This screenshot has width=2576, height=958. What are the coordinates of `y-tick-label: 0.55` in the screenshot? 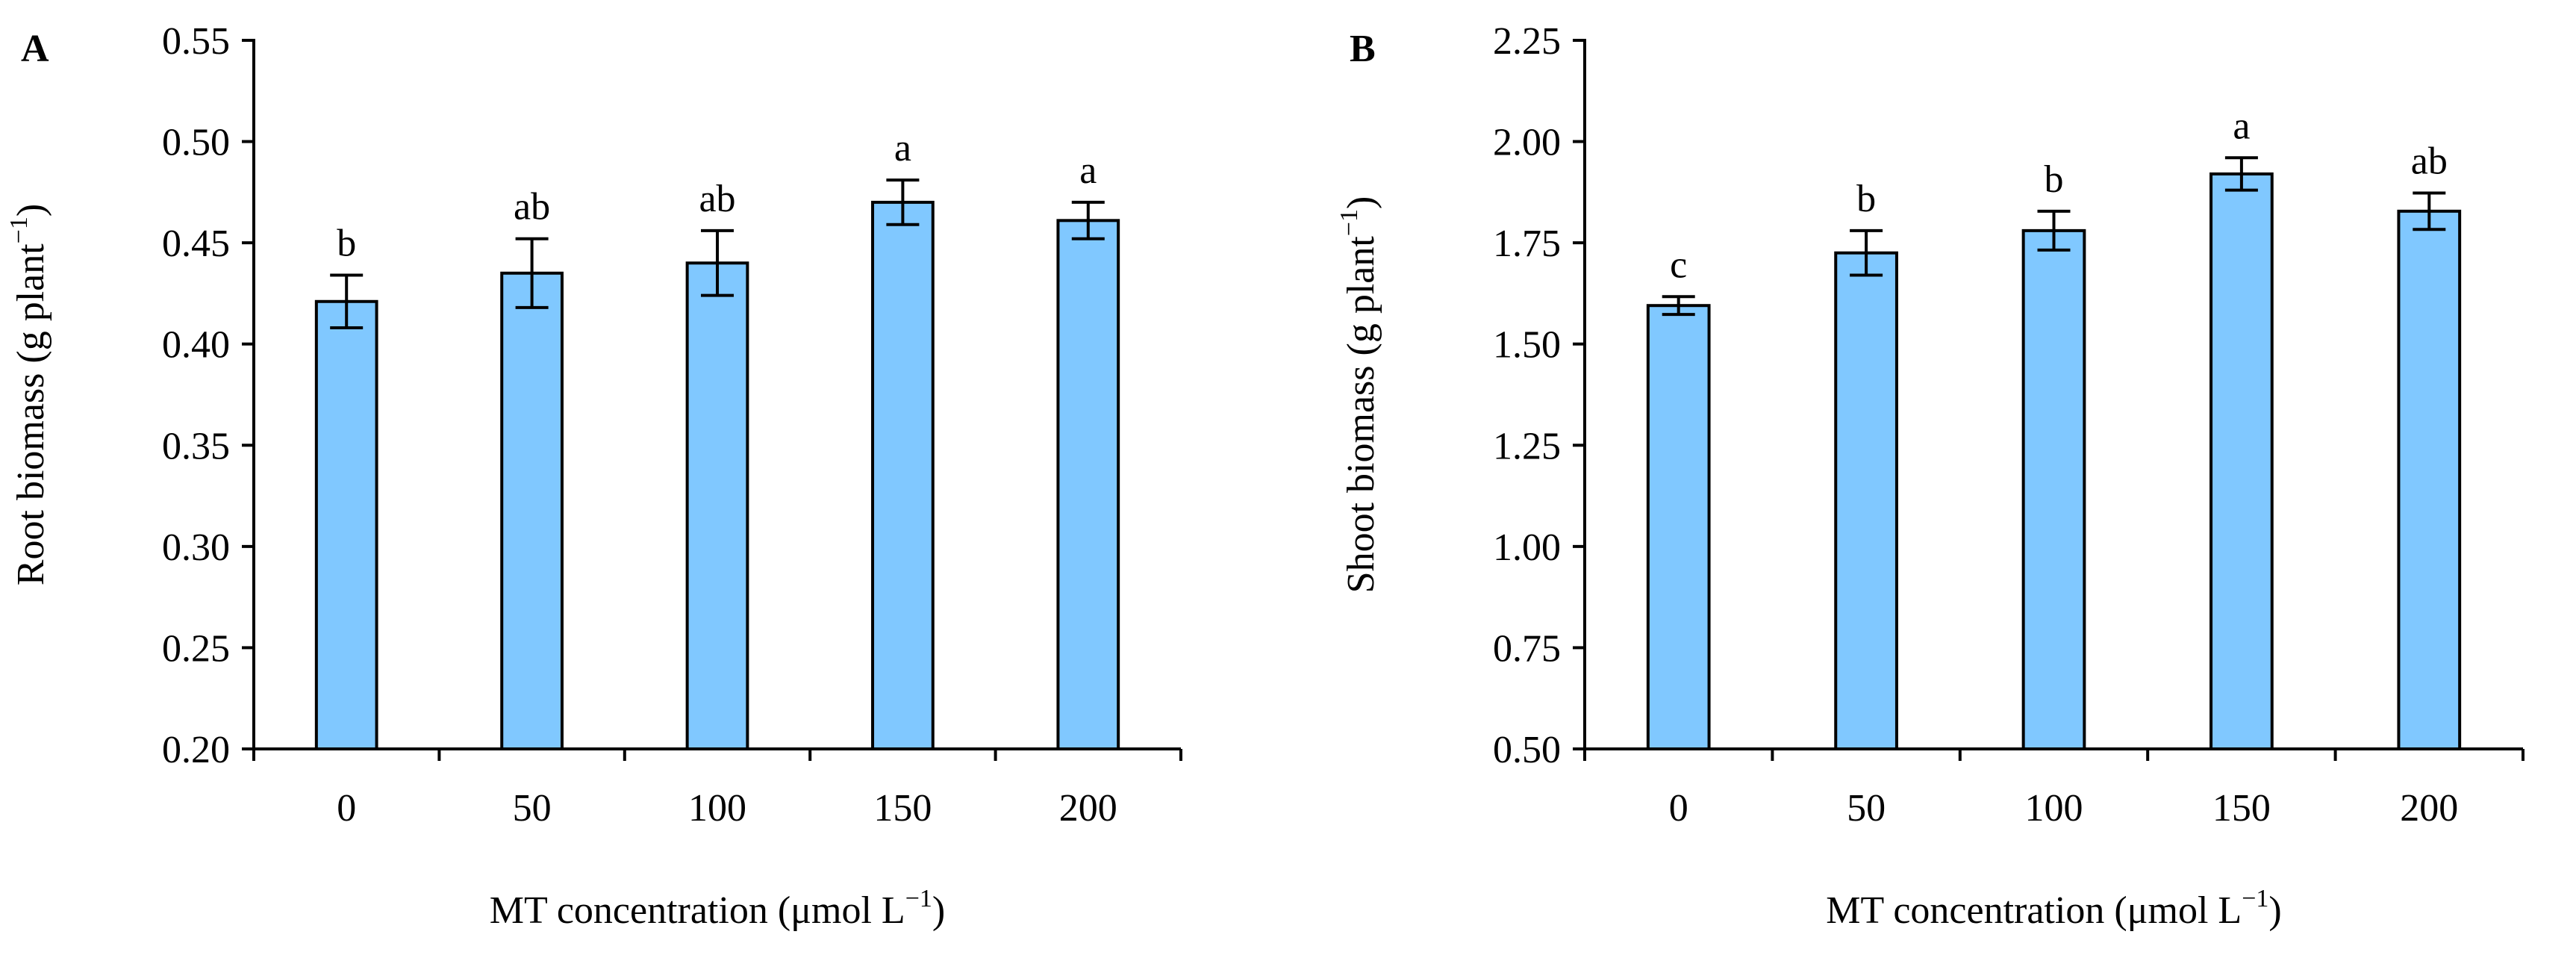 It's located at (196, 41).